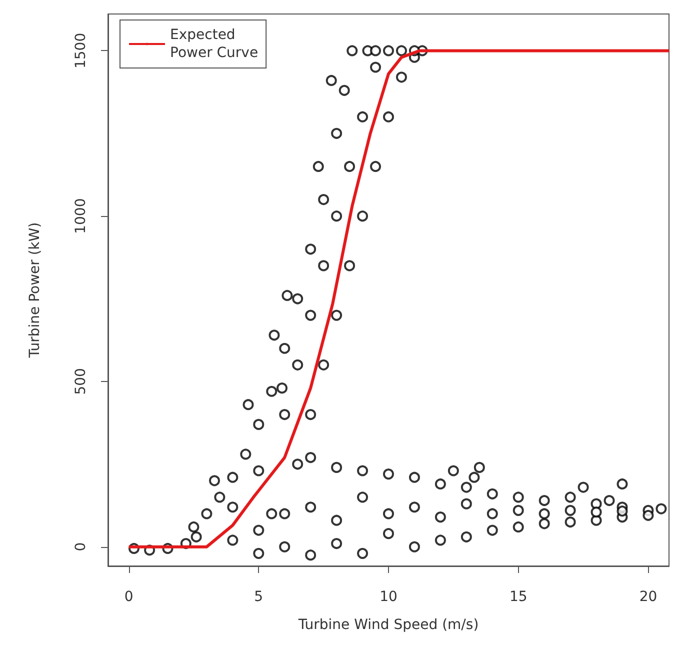 The height and width of the screenshot is (658, 683). I want to click on y-axis-title: Turbine Power (kW), so click(35, 290).